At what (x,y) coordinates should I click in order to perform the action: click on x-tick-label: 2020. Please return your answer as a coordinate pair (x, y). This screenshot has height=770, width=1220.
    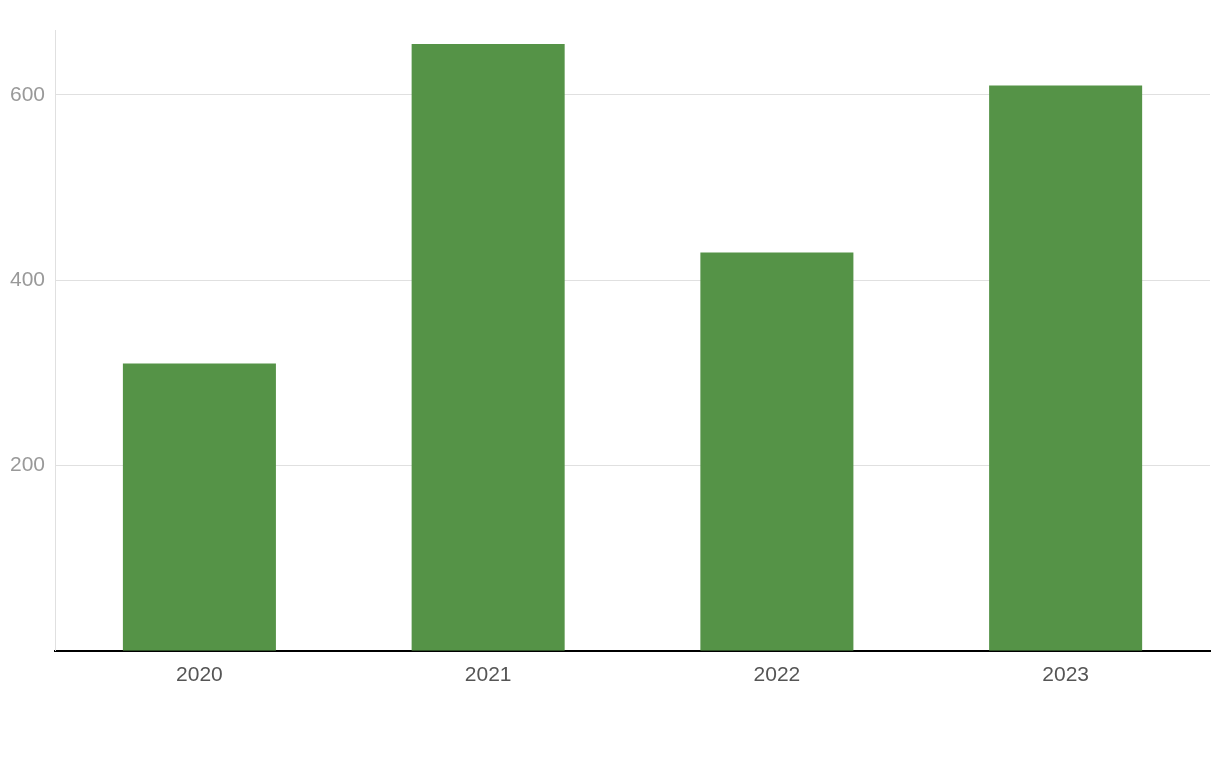
    Looking at the image, I should click on (199, 674).